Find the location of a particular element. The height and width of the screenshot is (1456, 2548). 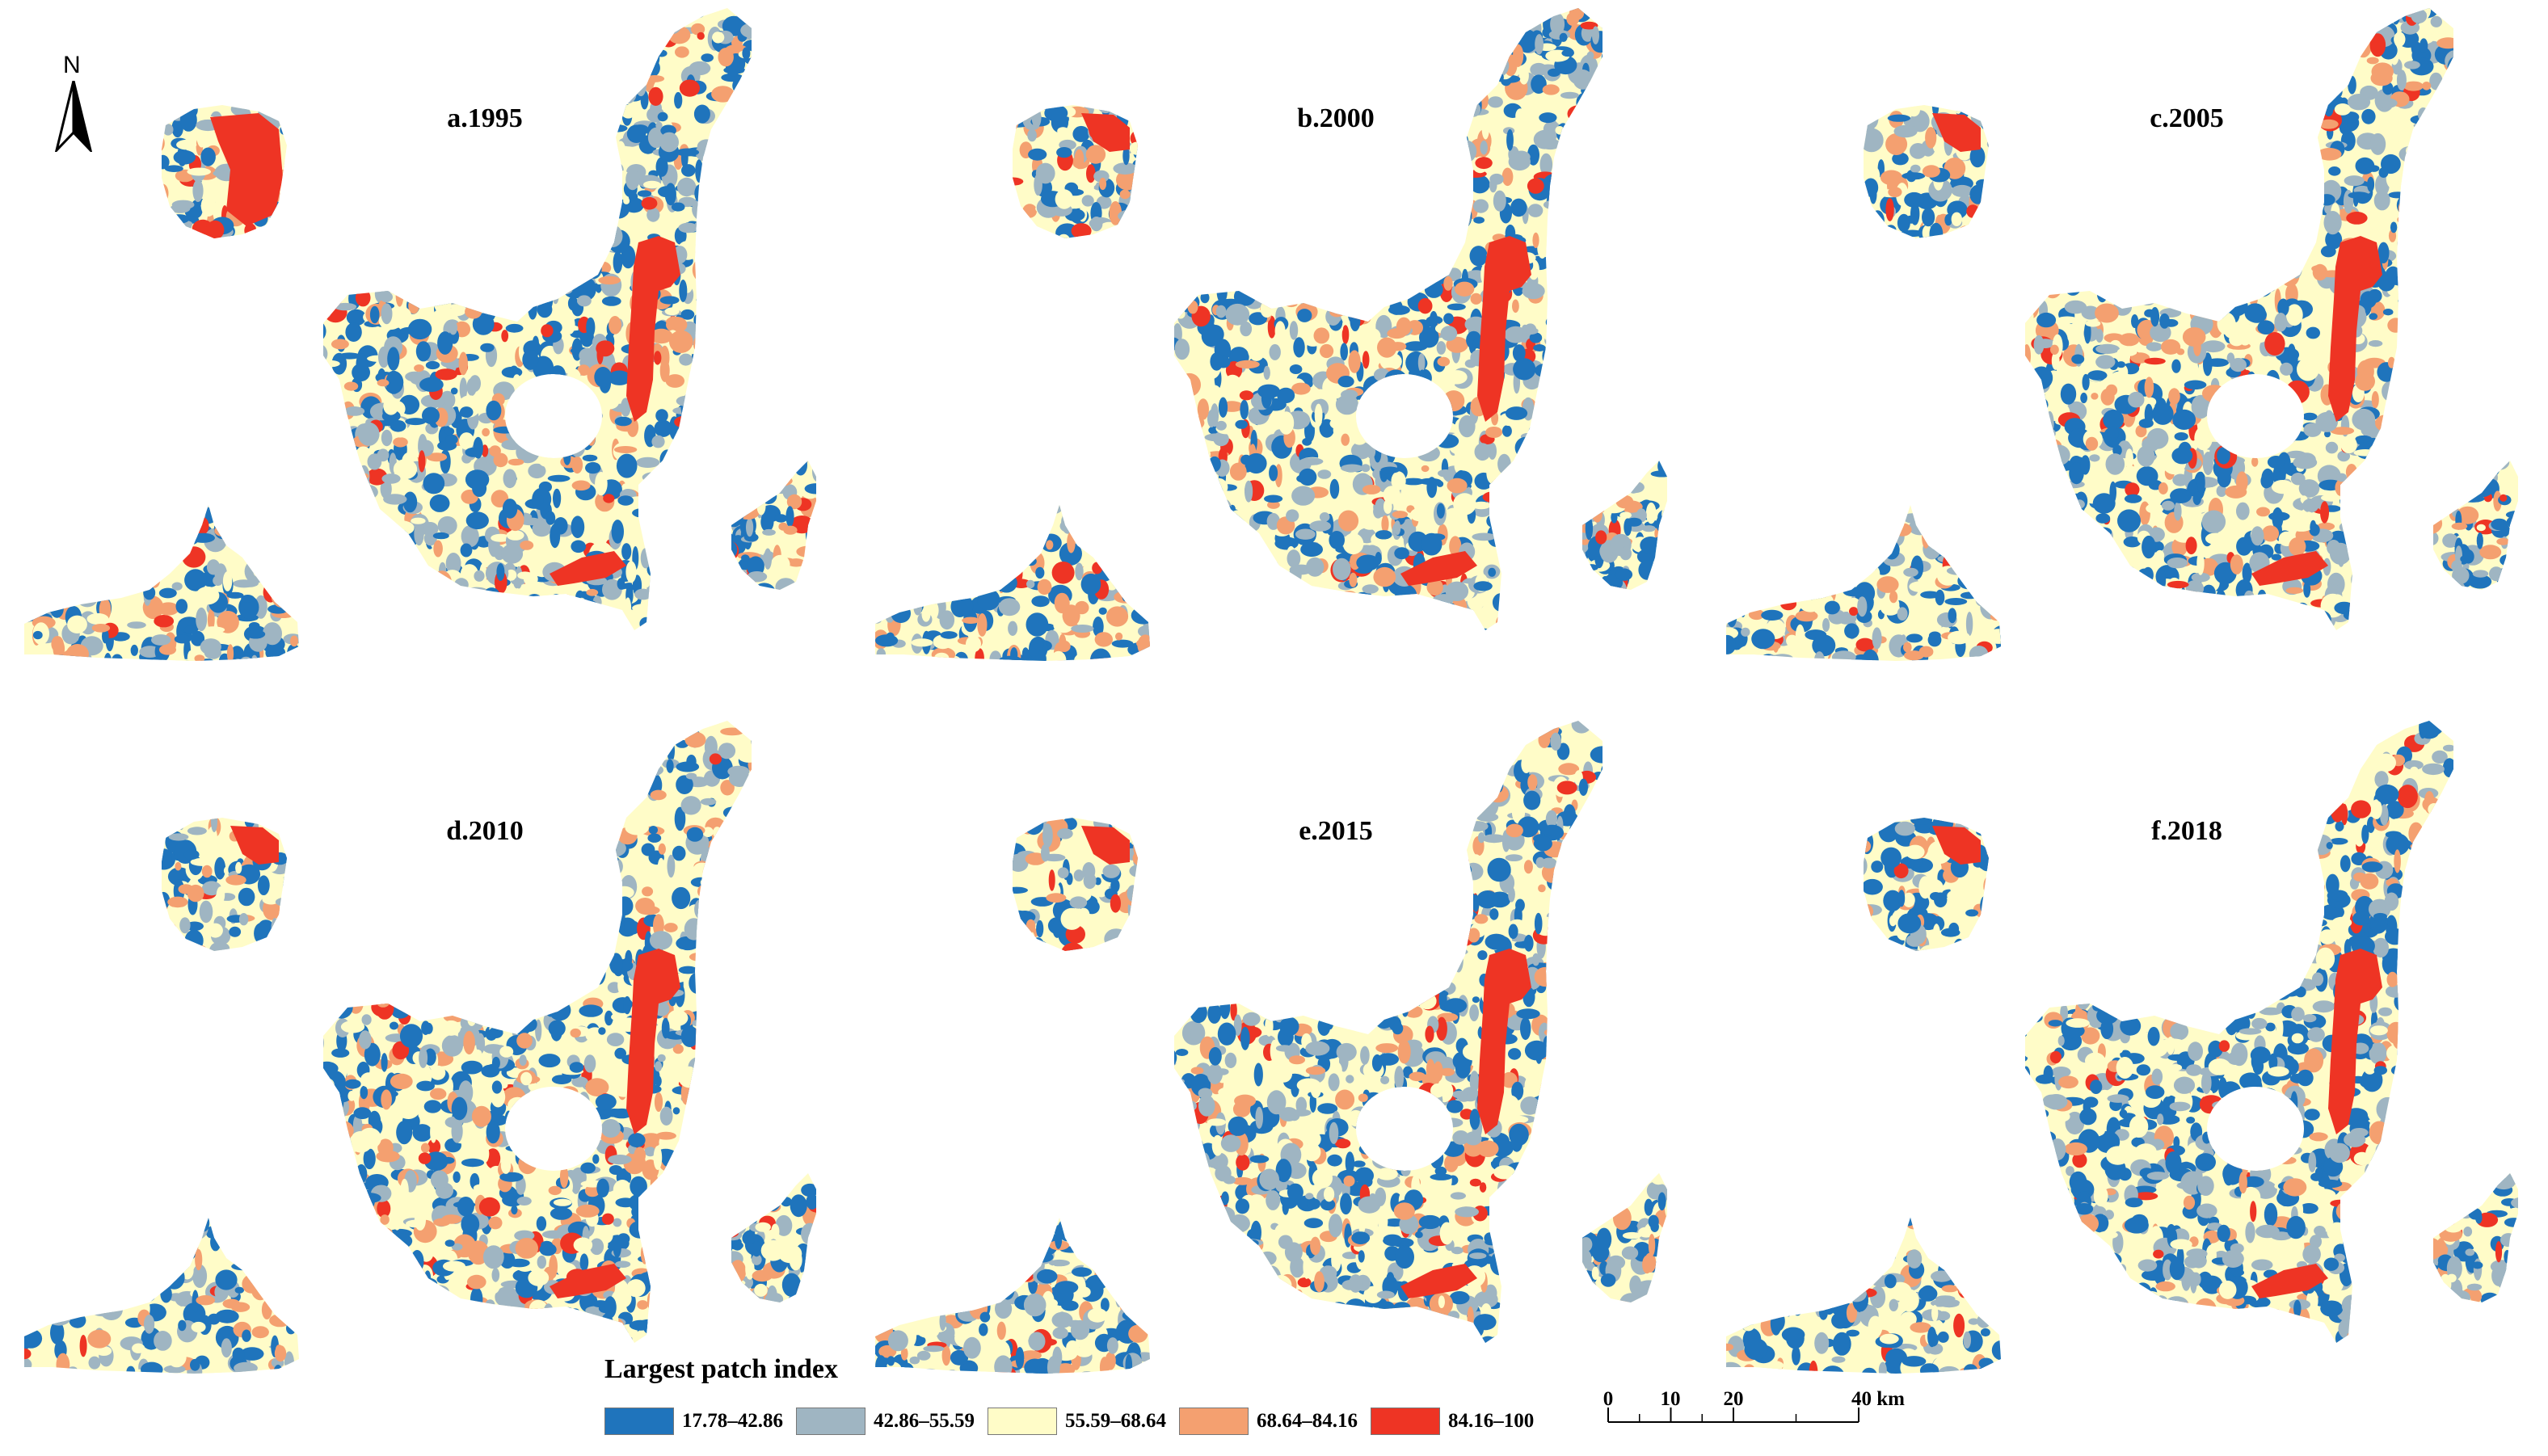

panel-title-d: d.2010 is located at coordinates (485, 831).